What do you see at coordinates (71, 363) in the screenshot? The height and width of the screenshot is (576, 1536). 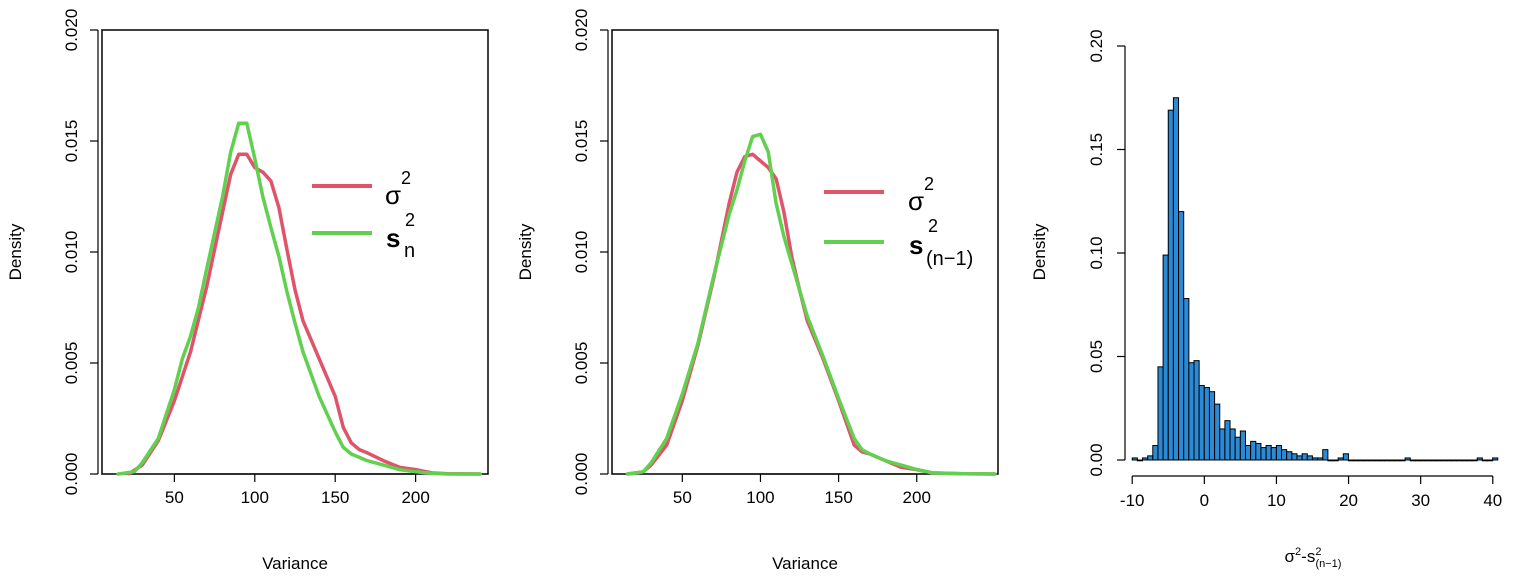 I see `y-tick-label-1: 0.005` at bounding box center [71, 363].